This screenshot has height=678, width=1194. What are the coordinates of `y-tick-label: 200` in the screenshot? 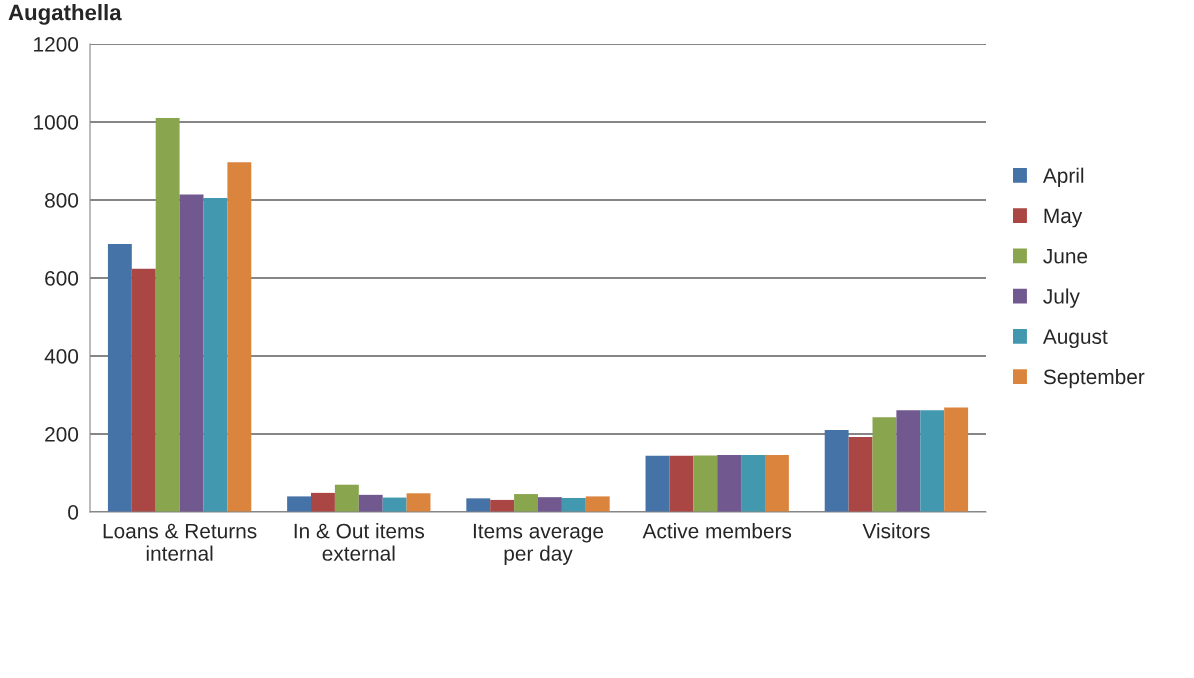 It's located at (62, 434).